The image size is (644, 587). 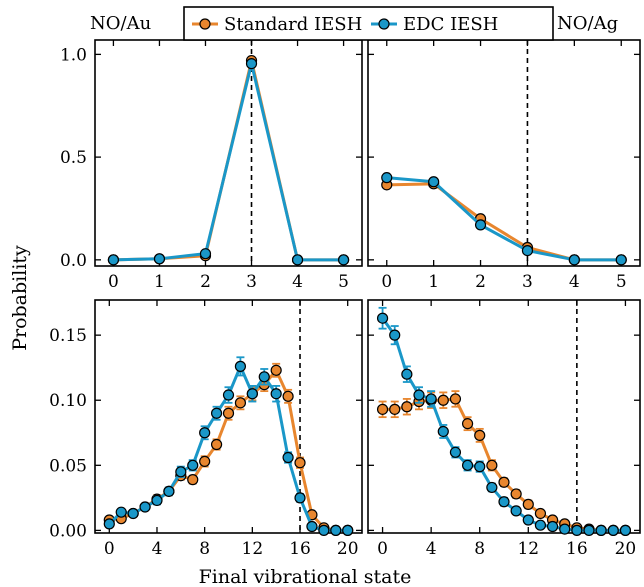 What do you see at coordinates (305, 576) in the screenshot?
I see `x-axis-label: Final vibrational state` at bounding box center [305, 576].